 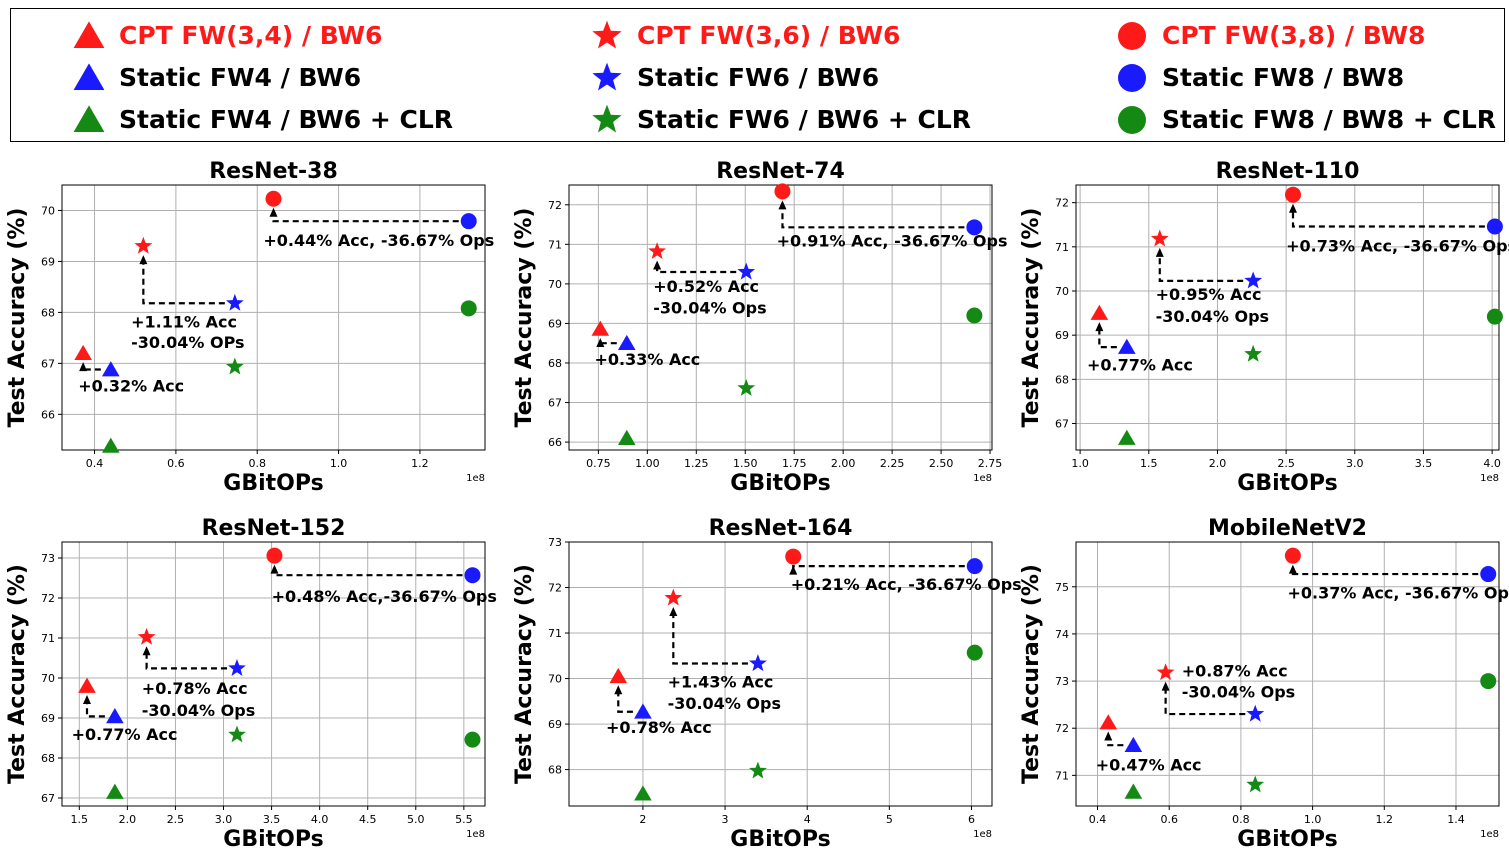 What do you see at coordinates (378, 240) in the screenshot?
I see `annotation-label: +0.44% Acc, -36.67% Ops` at bounding box center [378, 240].